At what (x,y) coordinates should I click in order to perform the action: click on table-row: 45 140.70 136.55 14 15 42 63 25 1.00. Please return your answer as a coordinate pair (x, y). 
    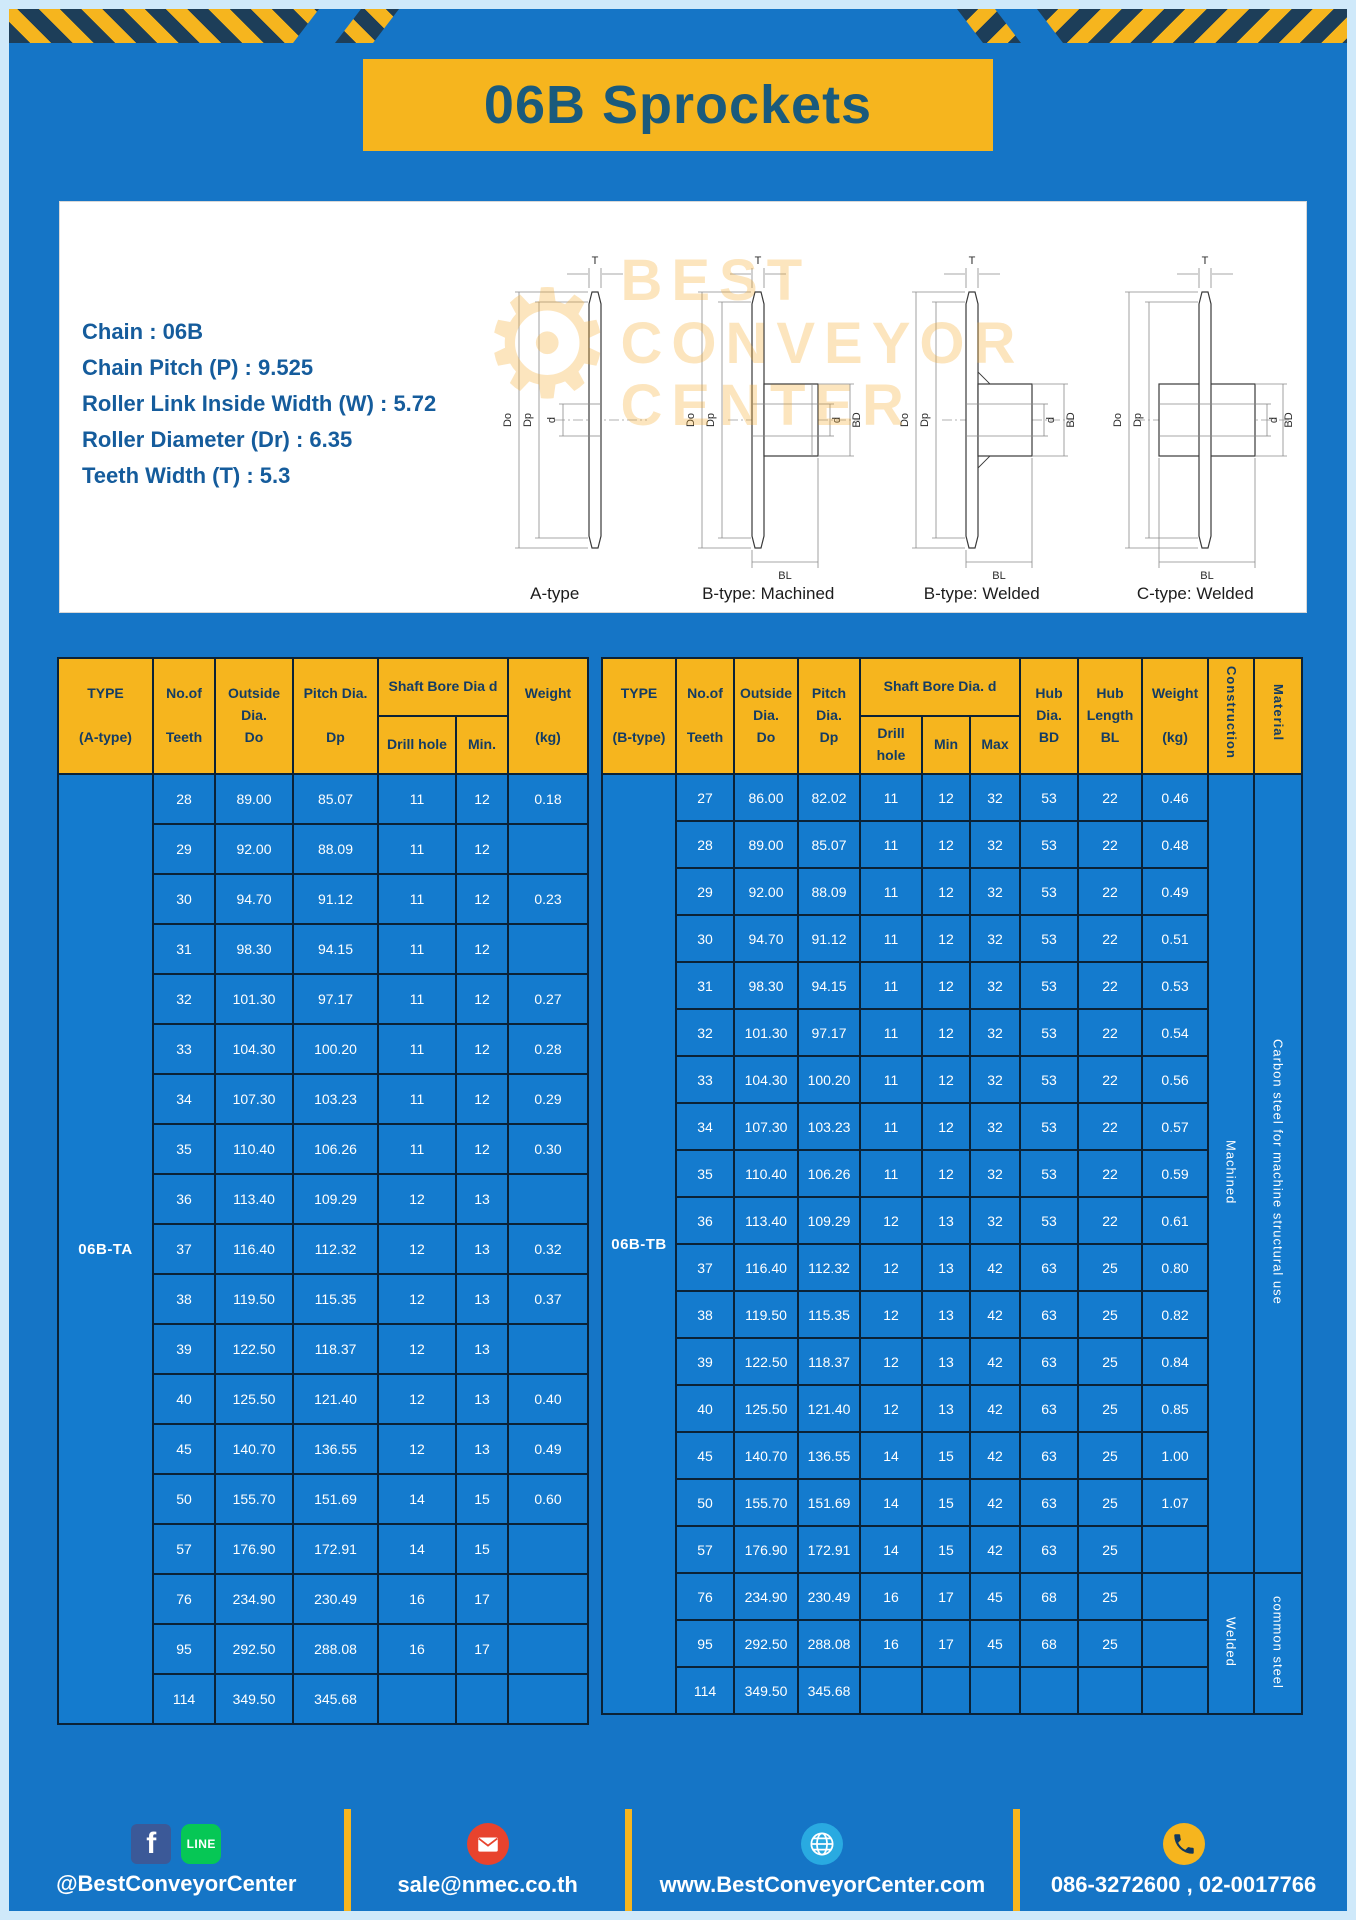
    Looking at the image, I should click on (952, 1455).